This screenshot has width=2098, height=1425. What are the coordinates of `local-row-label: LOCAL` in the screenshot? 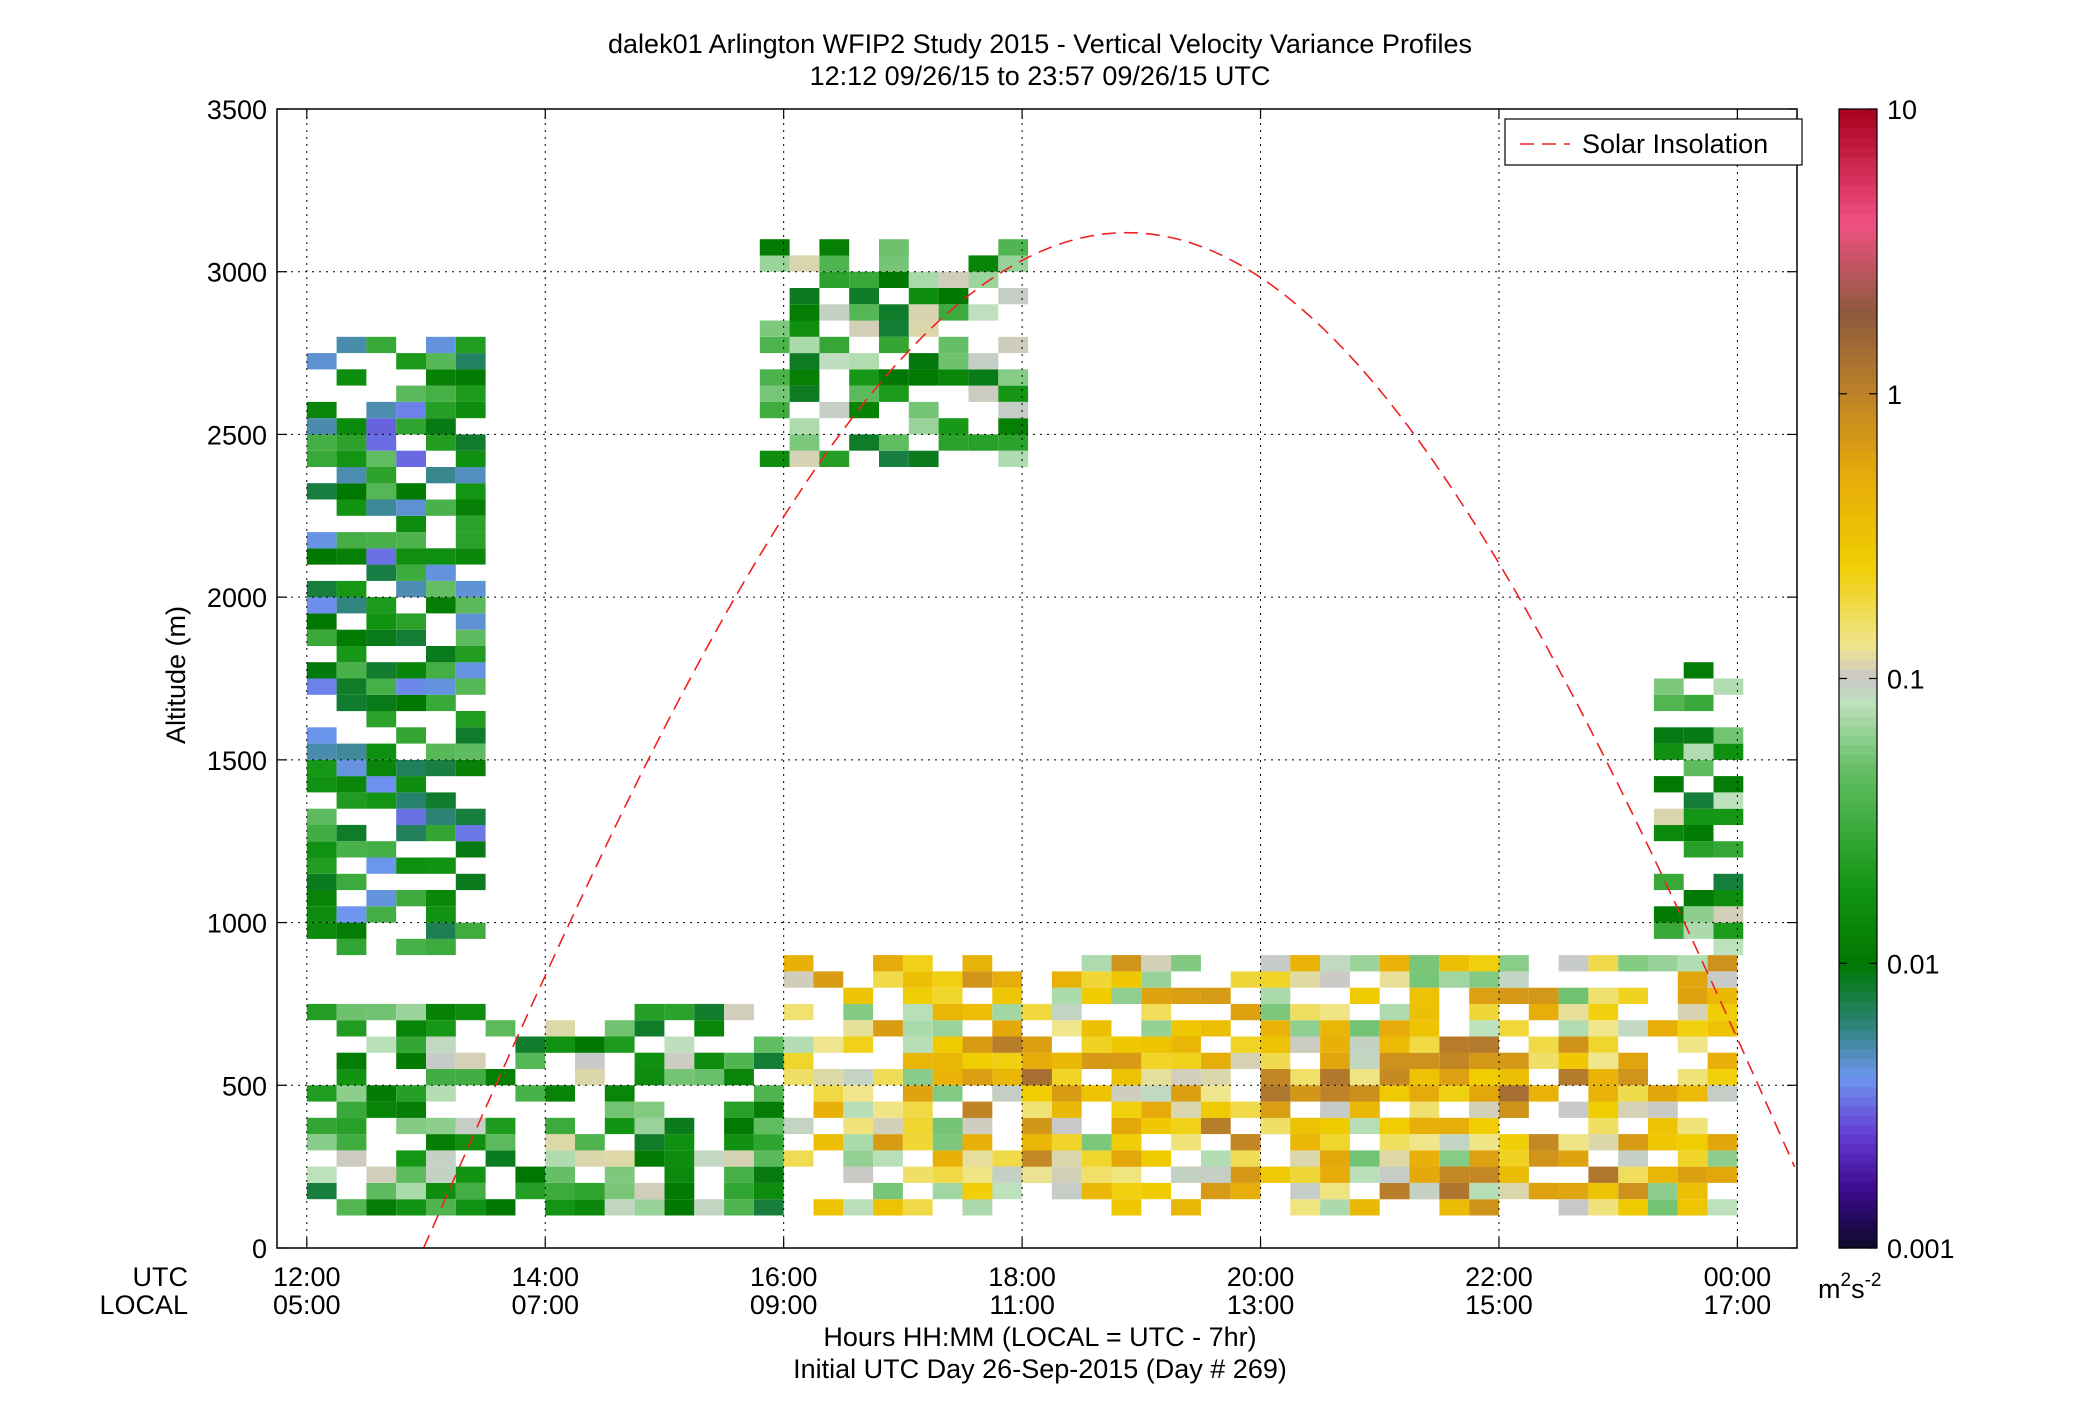 It's located at (143, 1305).